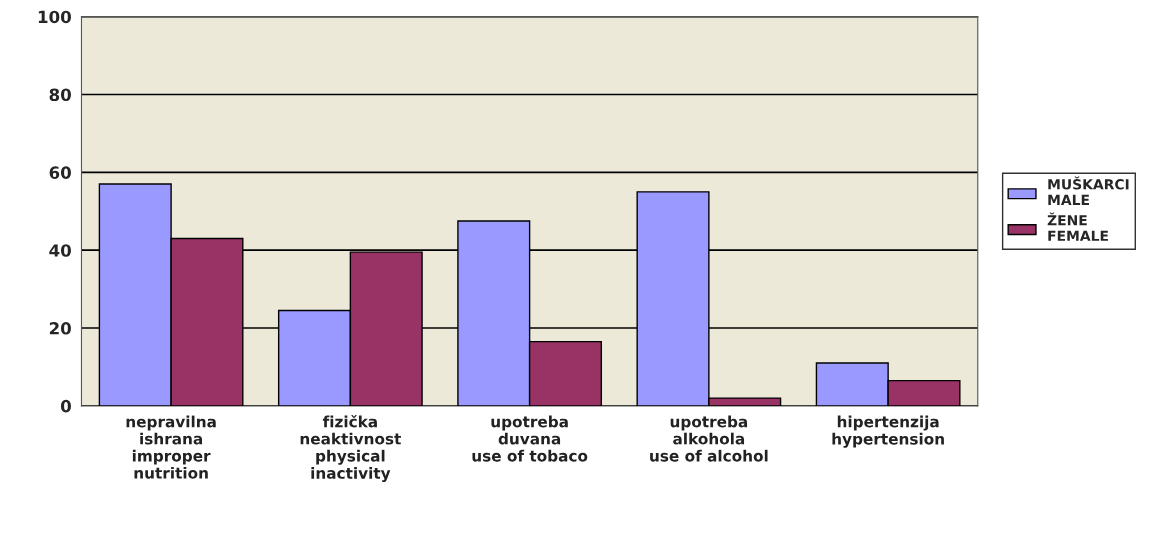 Image resolution: width=1164 pixels, height=556 pixels. I want to click on y-tick-label: 20, so click(60, 328).